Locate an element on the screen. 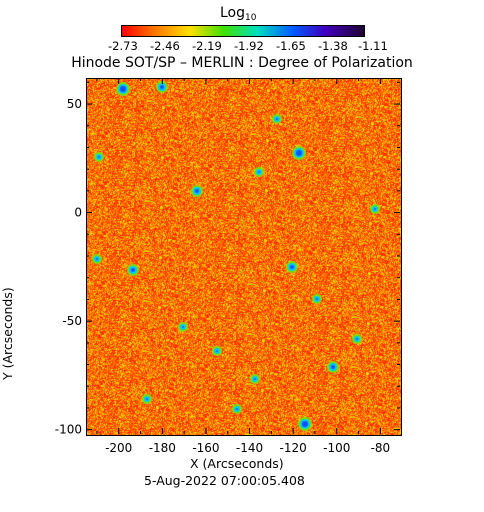 Image resolution: width=484 pixels, height=512 pixels. x-tick-label: -80 is located at coordinates (381, 448).